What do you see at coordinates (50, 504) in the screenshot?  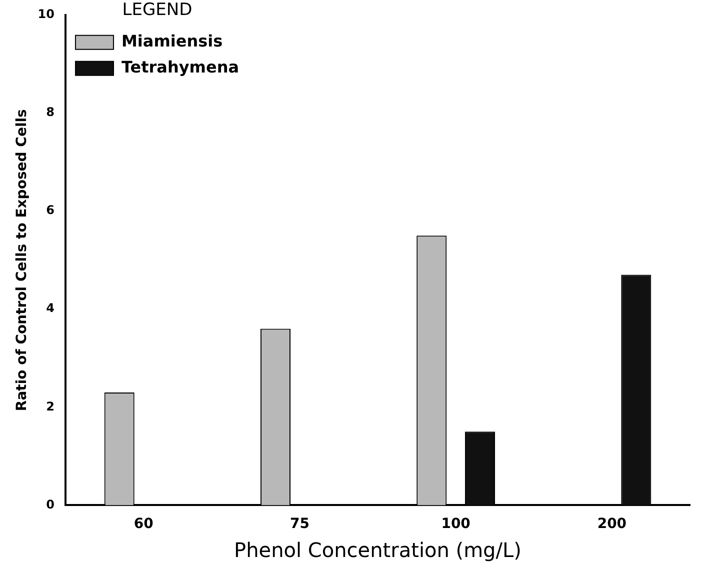 I see `y-tick-label: 0` at bounding box center [50, 504].